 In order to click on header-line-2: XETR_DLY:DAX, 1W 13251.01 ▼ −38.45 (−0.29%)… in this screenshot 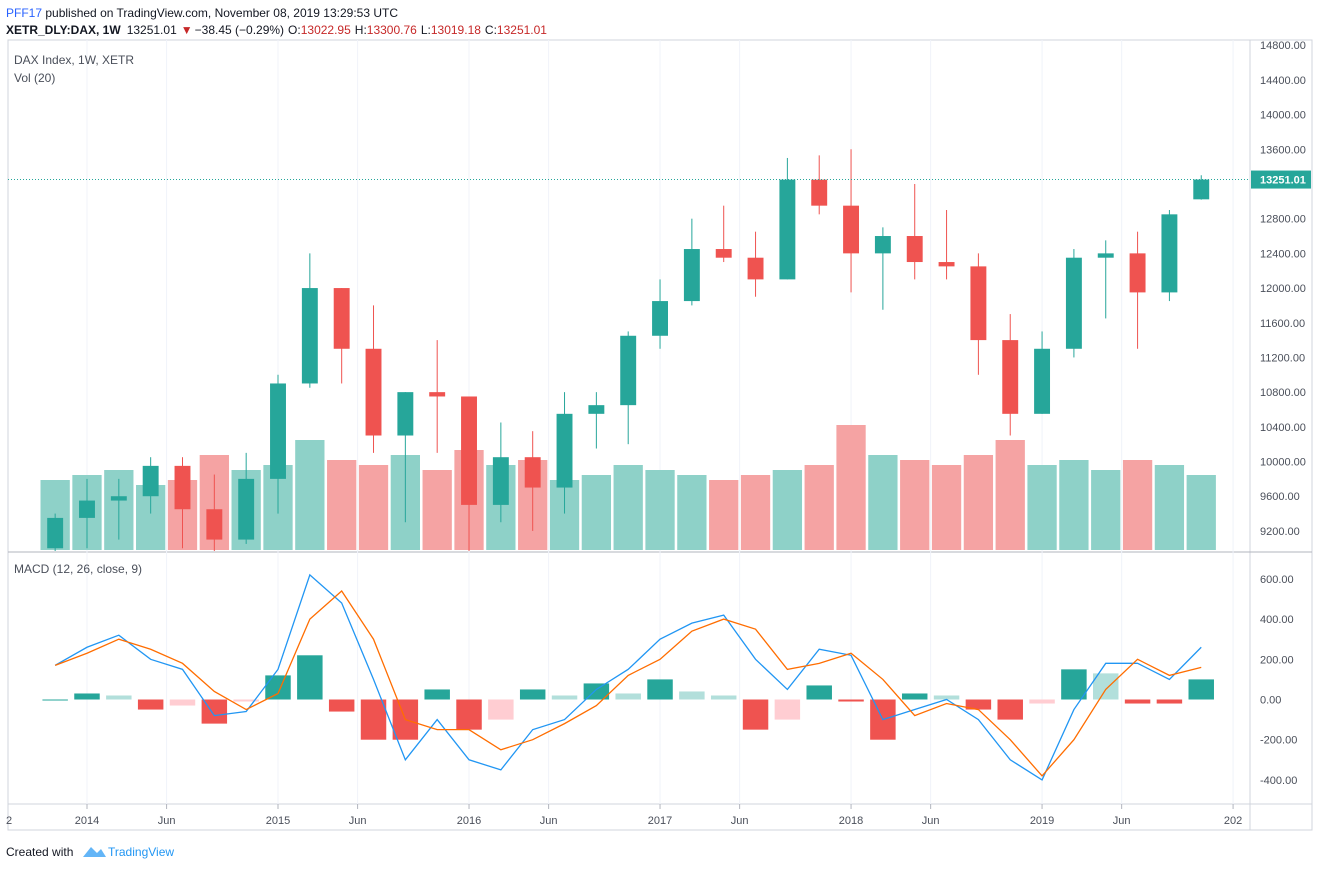, I will do `click(276, 30)`.